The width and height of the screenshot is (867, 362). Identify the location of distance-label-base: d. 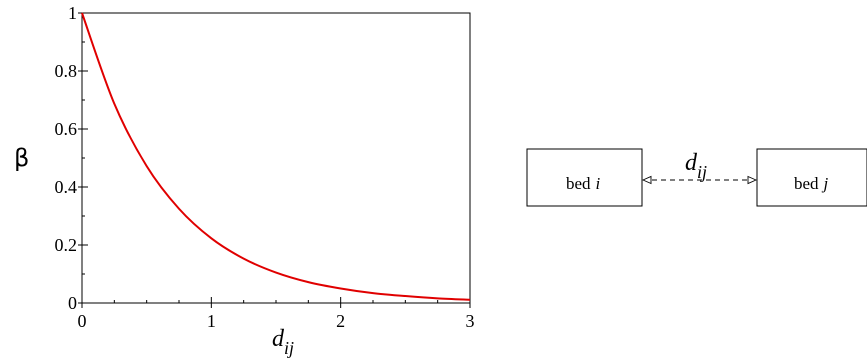
(691, 163).